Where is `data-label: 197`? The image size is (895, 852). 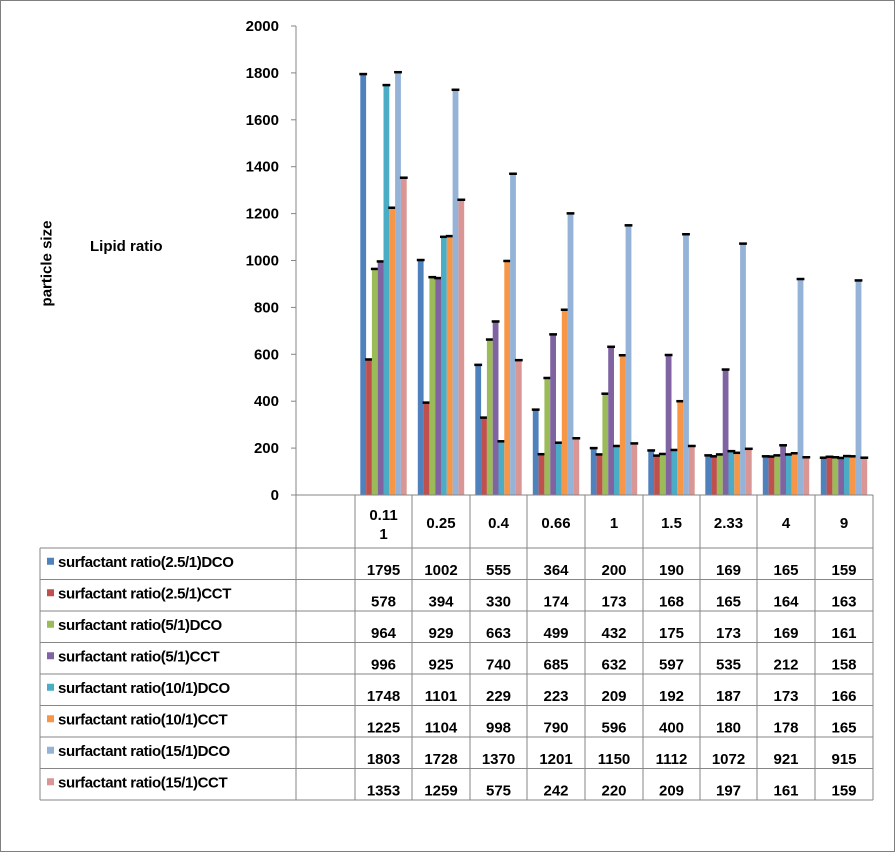 data-label: 197 is located at coordinates (728, 790).